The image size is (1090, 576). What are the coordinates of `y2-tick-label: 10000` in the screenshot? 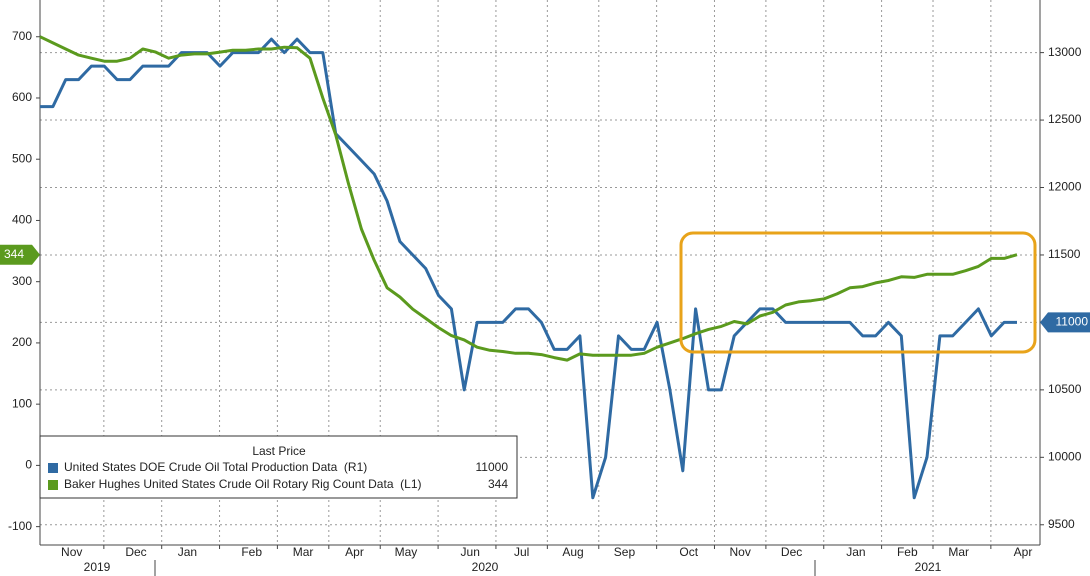 It's located at (1065, 456).